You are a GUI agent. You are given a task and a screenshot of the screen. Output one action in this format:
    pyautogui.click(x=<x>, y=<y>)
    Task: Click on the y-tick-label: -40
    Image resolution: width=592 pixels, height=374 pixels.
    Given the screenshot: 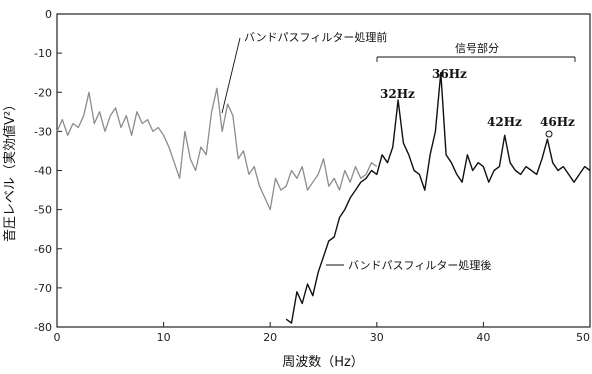 What is the action you would take?
    pyautogui.click(x=43, y=171)
    